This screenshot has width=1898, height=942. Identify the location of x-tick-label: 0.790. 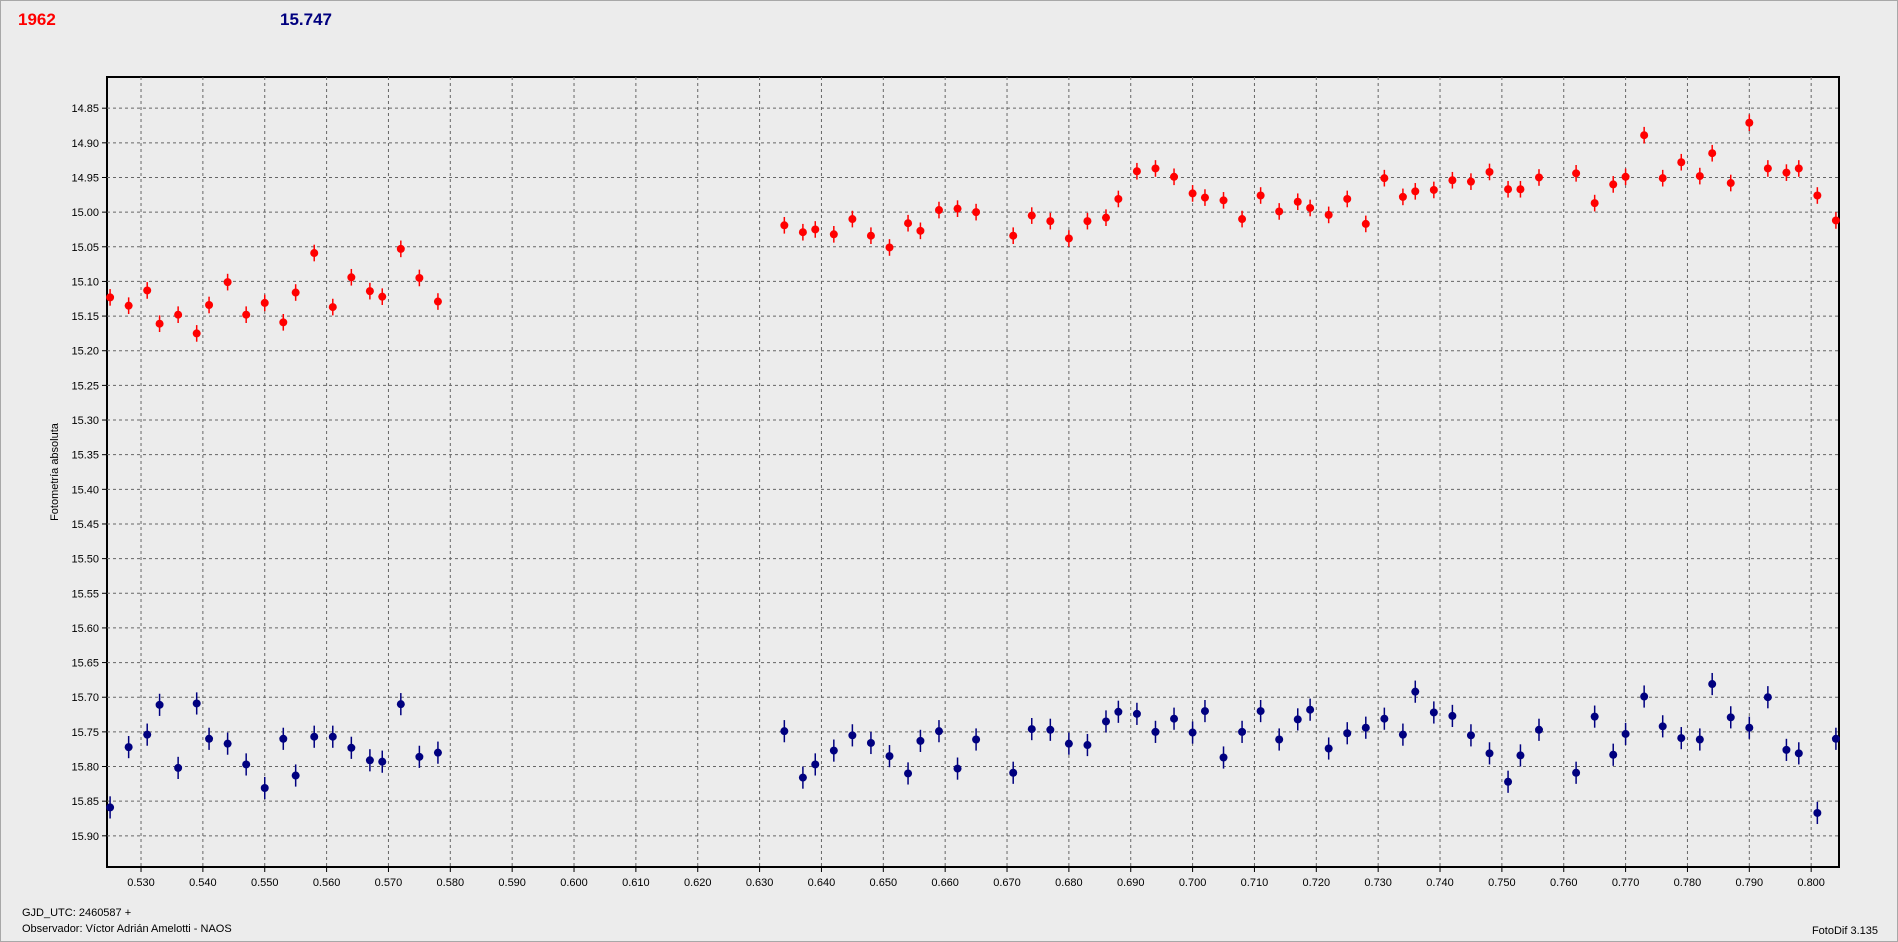
(1750, 883).